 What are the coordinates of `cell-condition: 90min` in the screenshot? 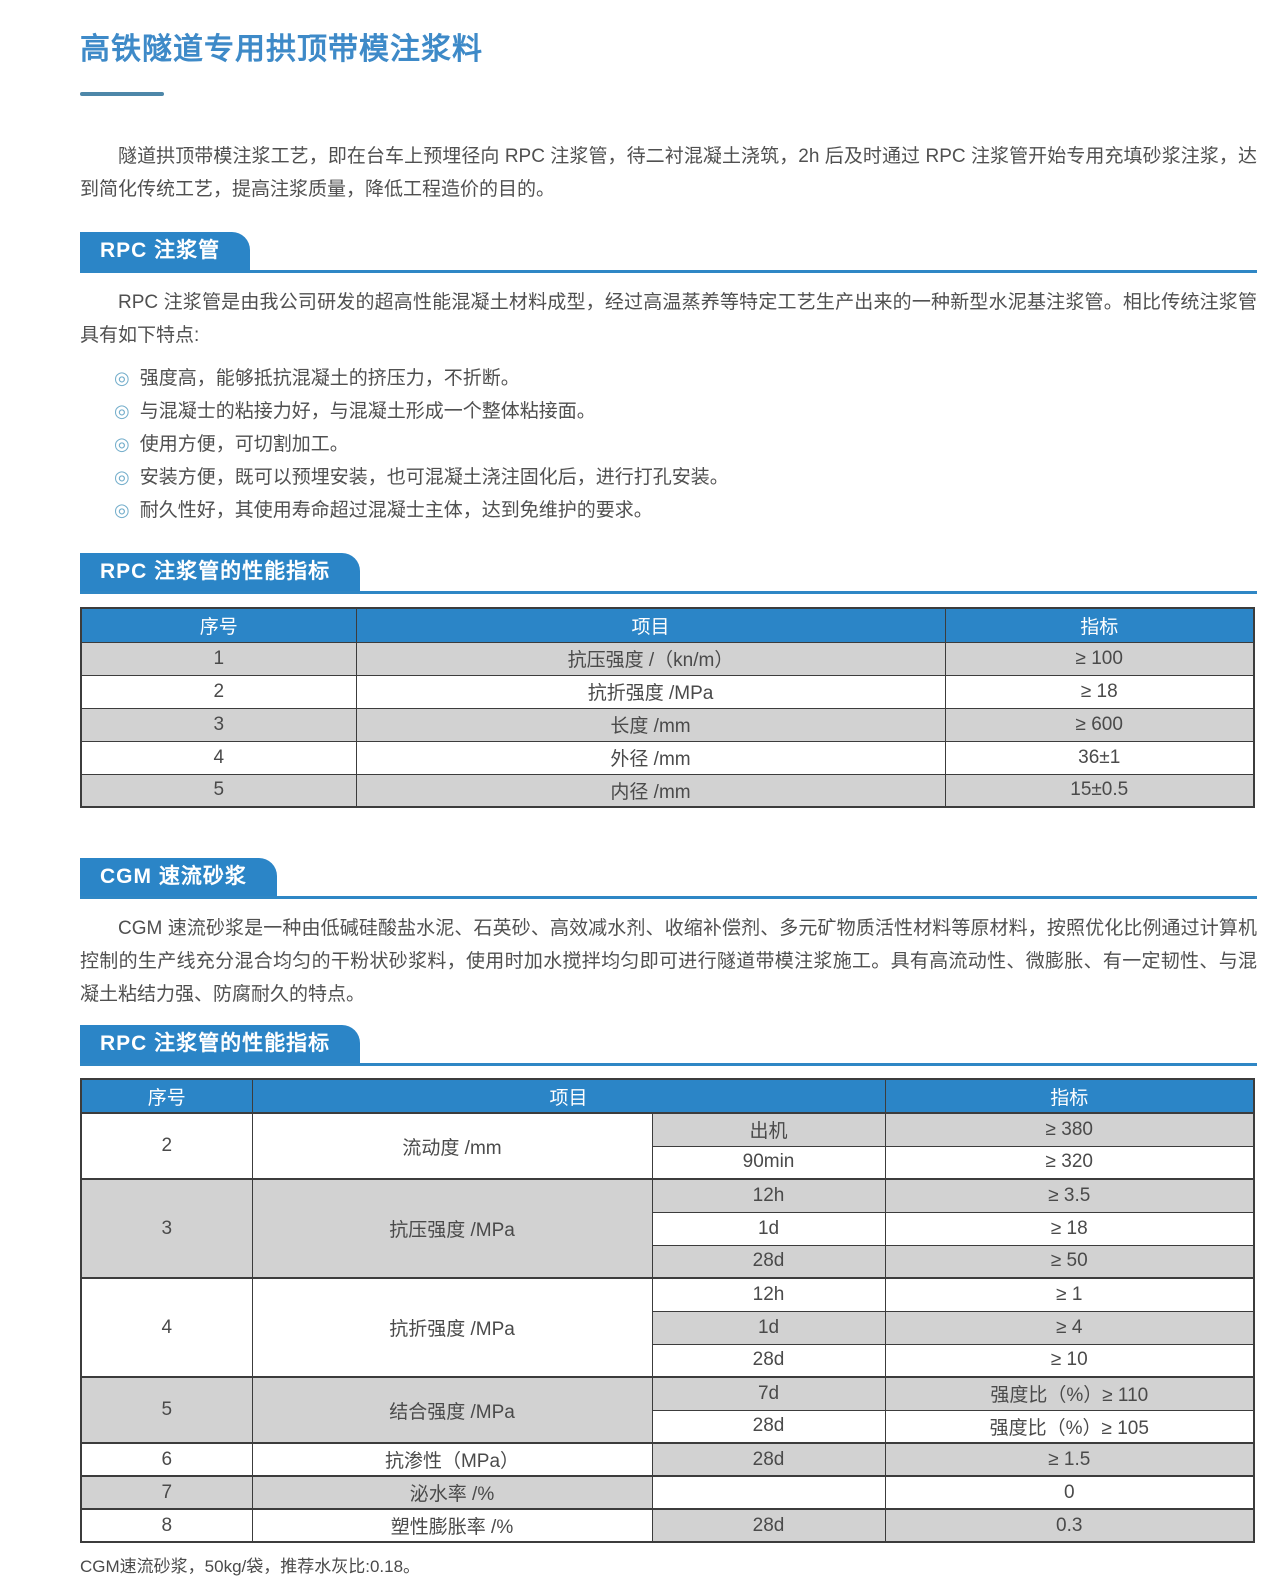 It's located at (768, 1162).